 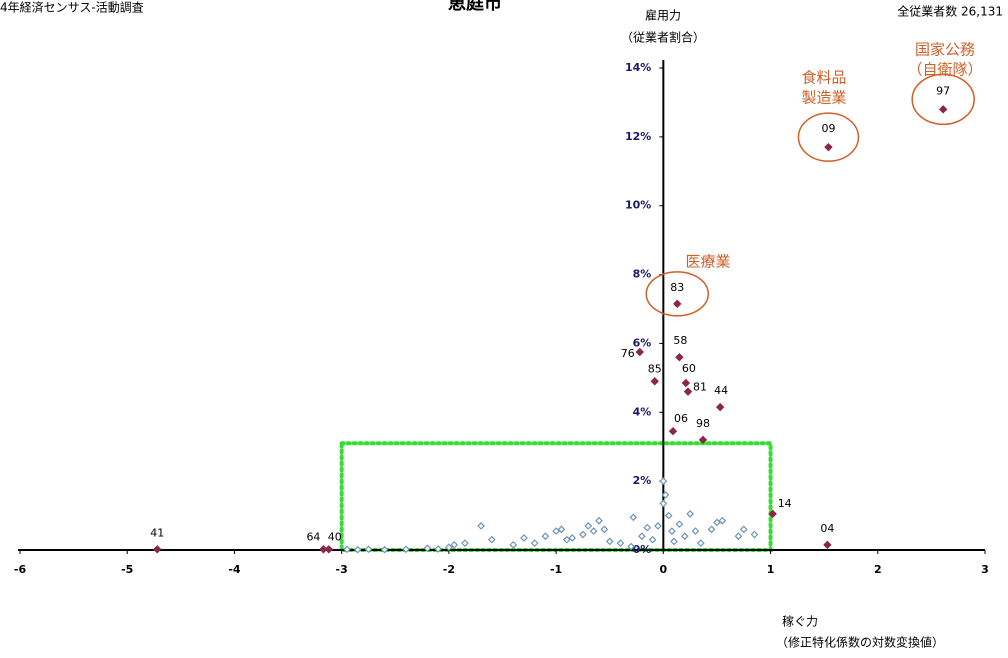 I want to click on x-tick-label: -1, so click(x=556, y=569).